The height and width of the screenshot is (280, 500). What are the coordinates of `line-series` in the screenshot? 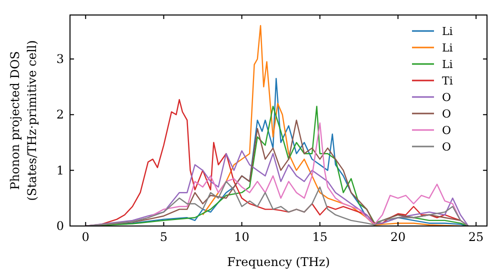 It's located at (277, 203).